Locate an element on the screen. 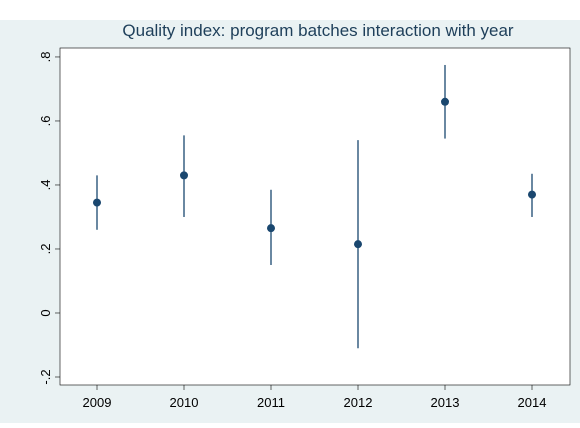 This screenshot has height=428, width=580. y-tick-label: -.2 is located at coordinates (45, 376).